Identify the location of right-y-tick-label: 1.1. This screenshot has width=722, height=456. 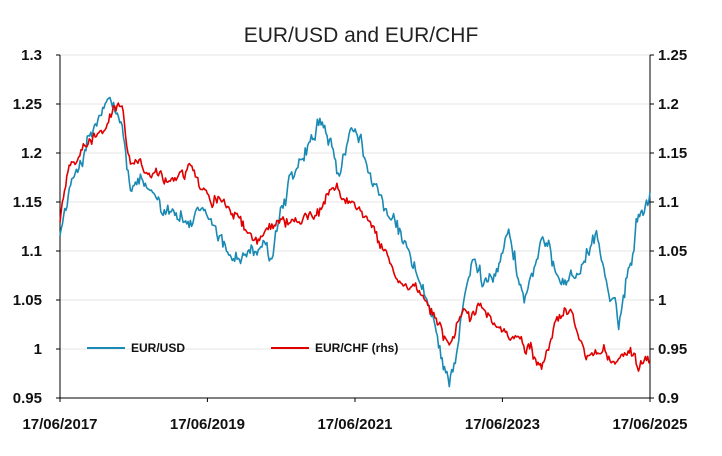
(668, 202).